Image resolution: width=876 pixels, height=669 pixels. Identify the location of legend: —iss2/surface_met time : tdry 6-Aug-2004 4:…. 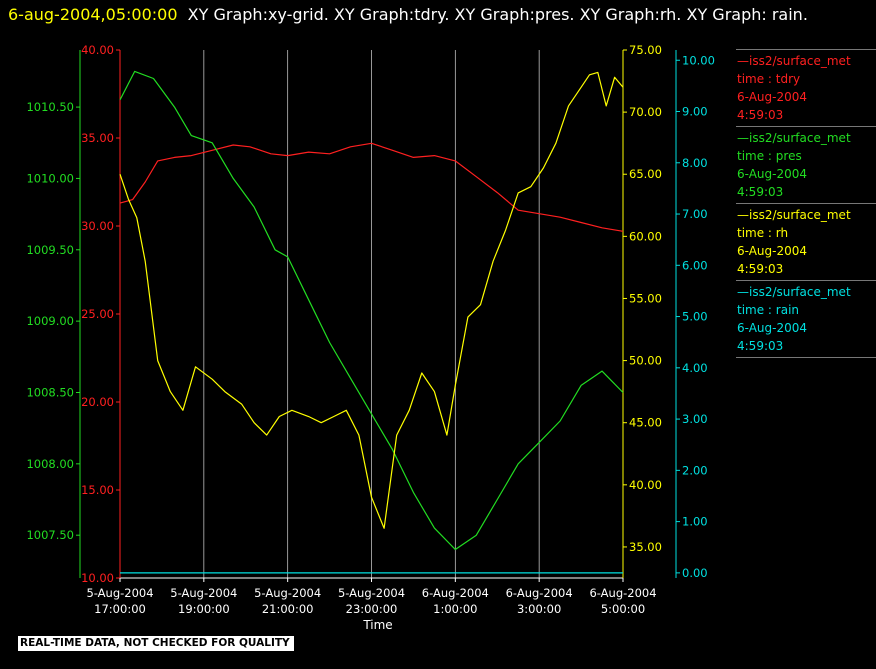
(806, 203).